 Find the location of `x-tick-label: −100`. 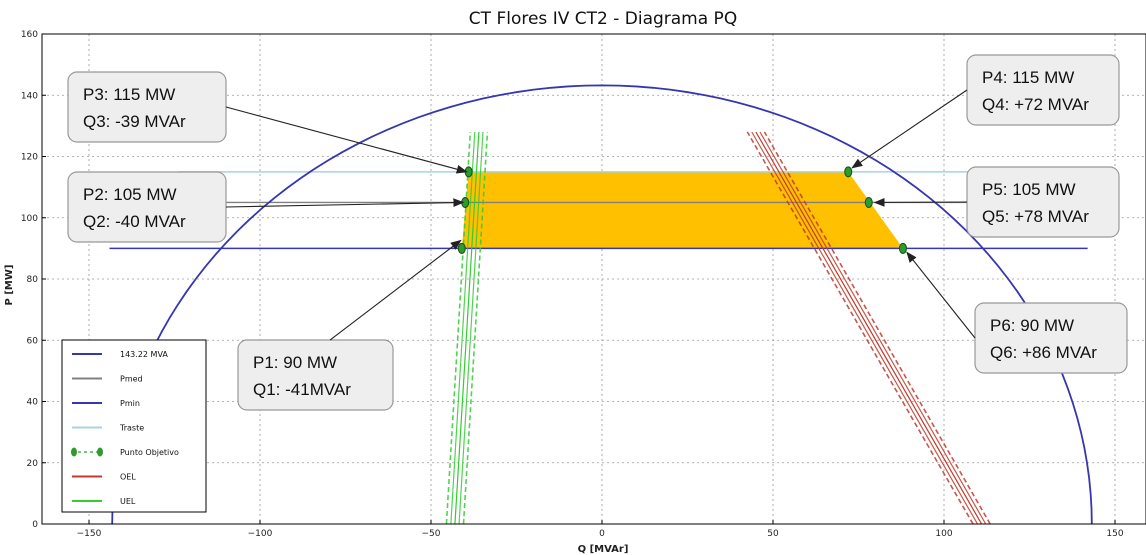

x-tick-label: −100 is located at coordinates (260, 534).